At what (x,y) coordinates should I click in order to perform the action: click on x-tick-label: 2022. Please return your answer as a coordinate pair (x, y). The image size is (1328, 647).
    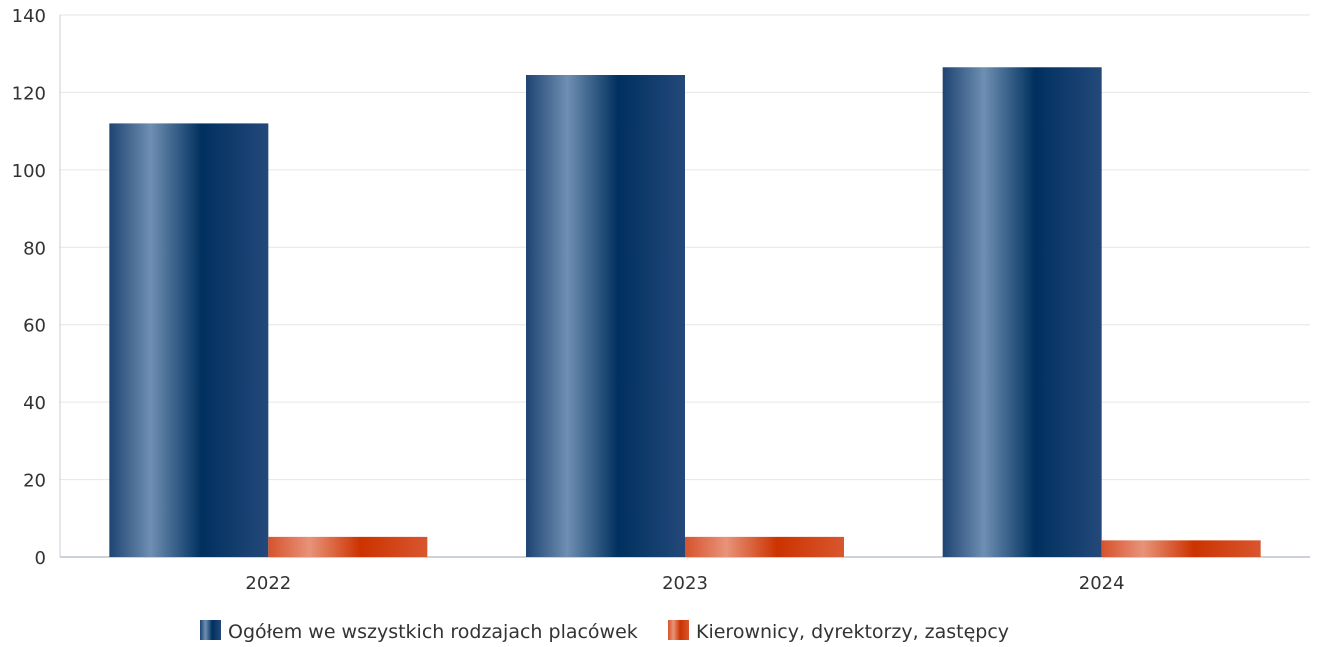
    Looking at the image, I should click on (268, 583).